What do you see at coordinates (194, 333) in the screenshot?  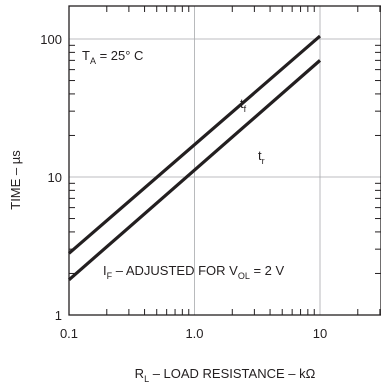 I see `x-tick-label: 1.0` at bounding box center [194, 333].